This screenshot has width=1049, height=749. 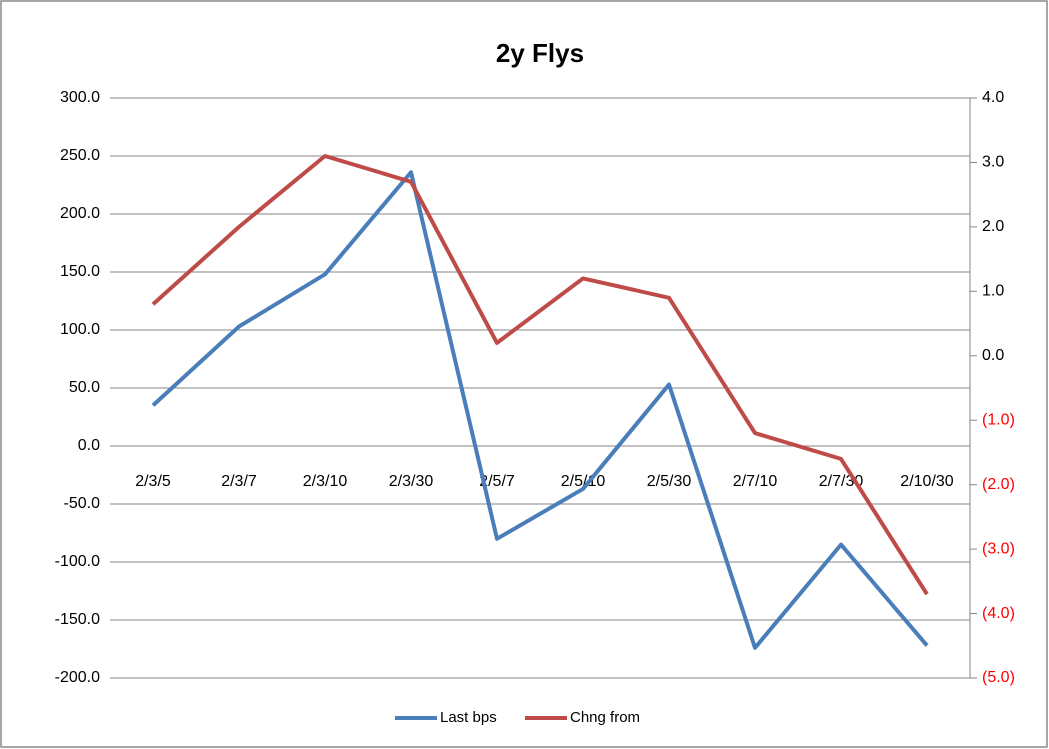 I want to click on x-tick-label: 2/3/7, so click(x=239, y=481).